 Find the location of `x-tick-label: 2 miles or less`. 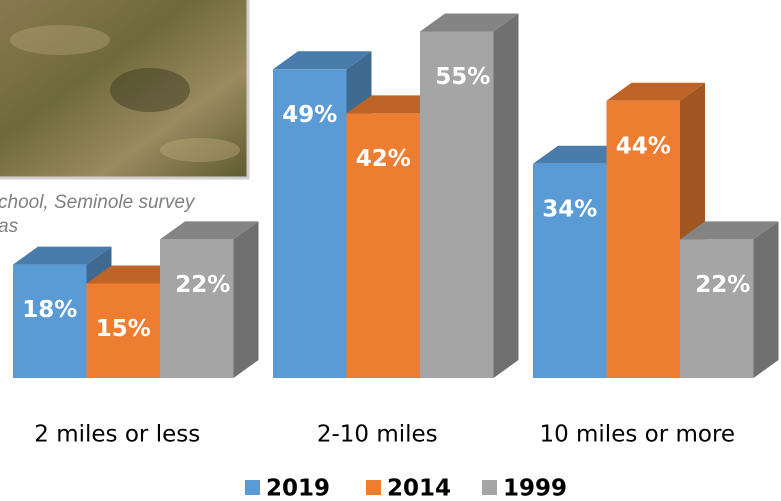

x-tick-label: 2 miles or less is located at coordinates (117, 435).